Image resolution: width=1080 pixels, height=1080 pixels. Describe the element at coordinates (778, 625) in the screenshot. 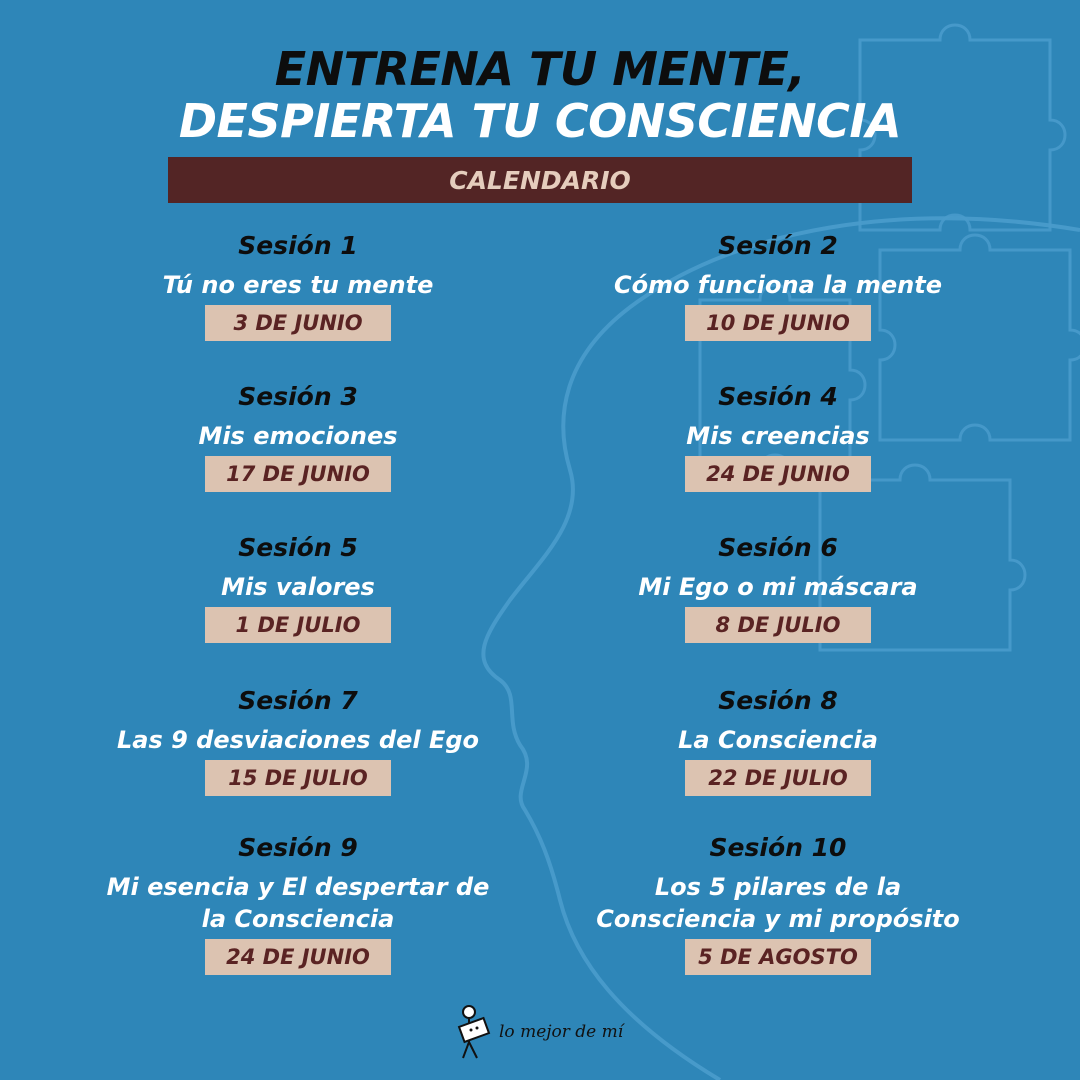

I see `session-date: 8 DE JULIO` at that location.